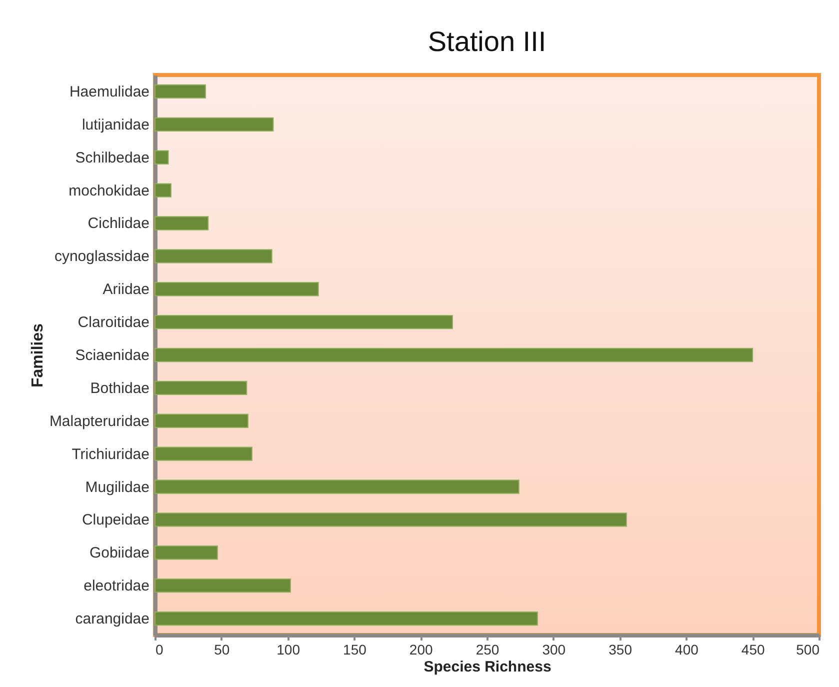  Describe the element at coordinates (112, 157) in the screenshot. I see `y-tick-label: Schilbedae` at that location.